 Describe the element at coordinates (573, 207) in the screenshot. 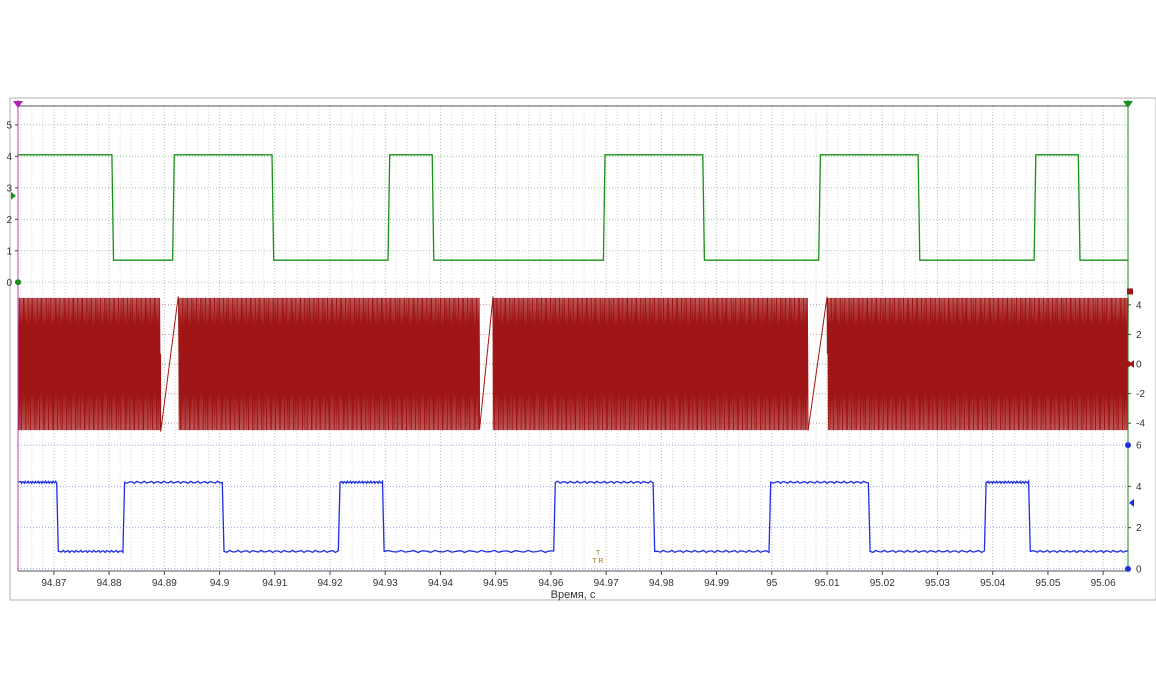

I see `trace-ch1` at that location.